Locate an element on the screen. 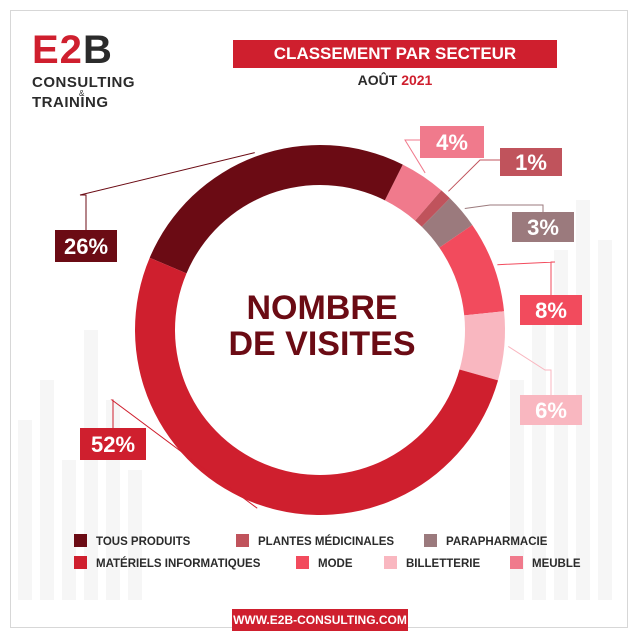 The image size is (640, 640). website-link: WWW.E2B-CONSULTING.COM is located at coordinates (320, 620).